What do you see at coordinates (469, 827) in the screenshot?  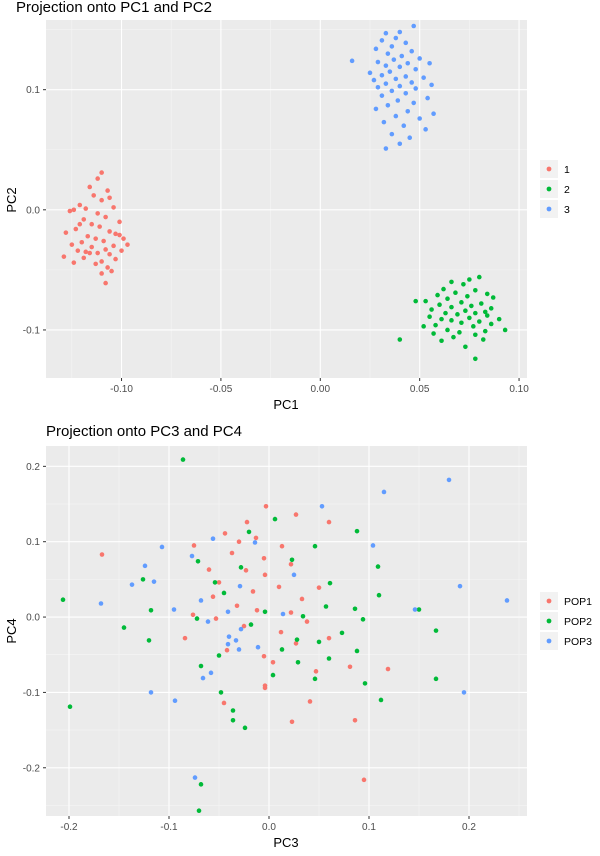 I see `x-tick-label: 0.2` at bounding box center [469, 827].